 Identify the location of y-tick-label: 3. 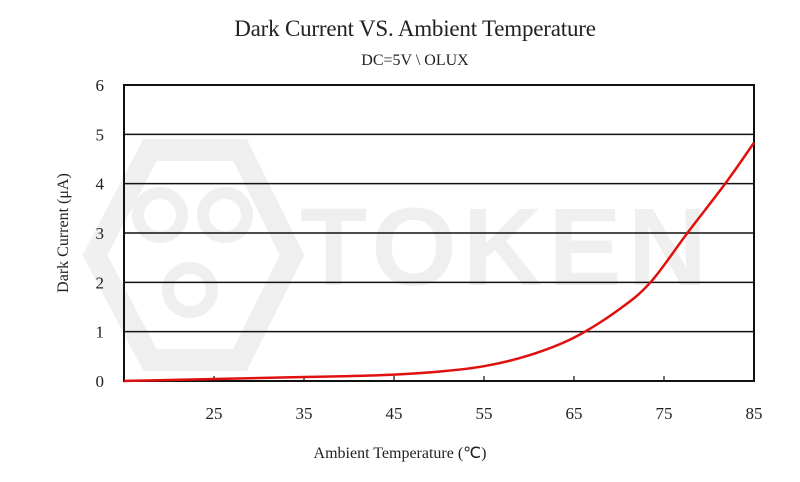
(100, 233).